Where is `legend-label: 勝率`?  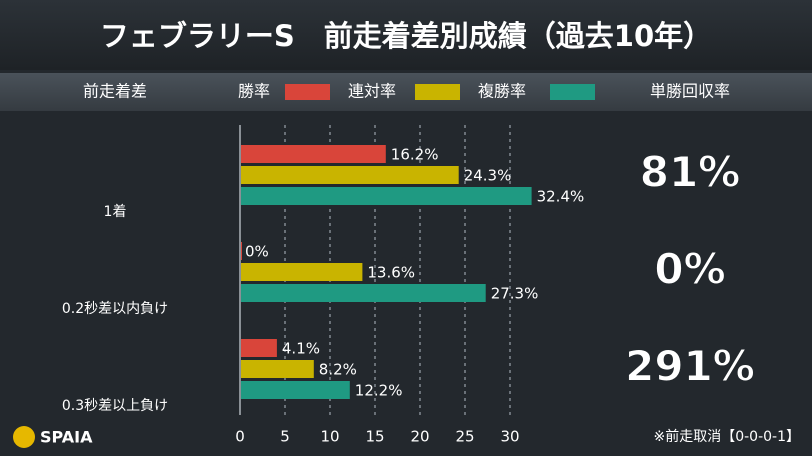
legend-label: 勝率 is located at coordinates (254, 91).